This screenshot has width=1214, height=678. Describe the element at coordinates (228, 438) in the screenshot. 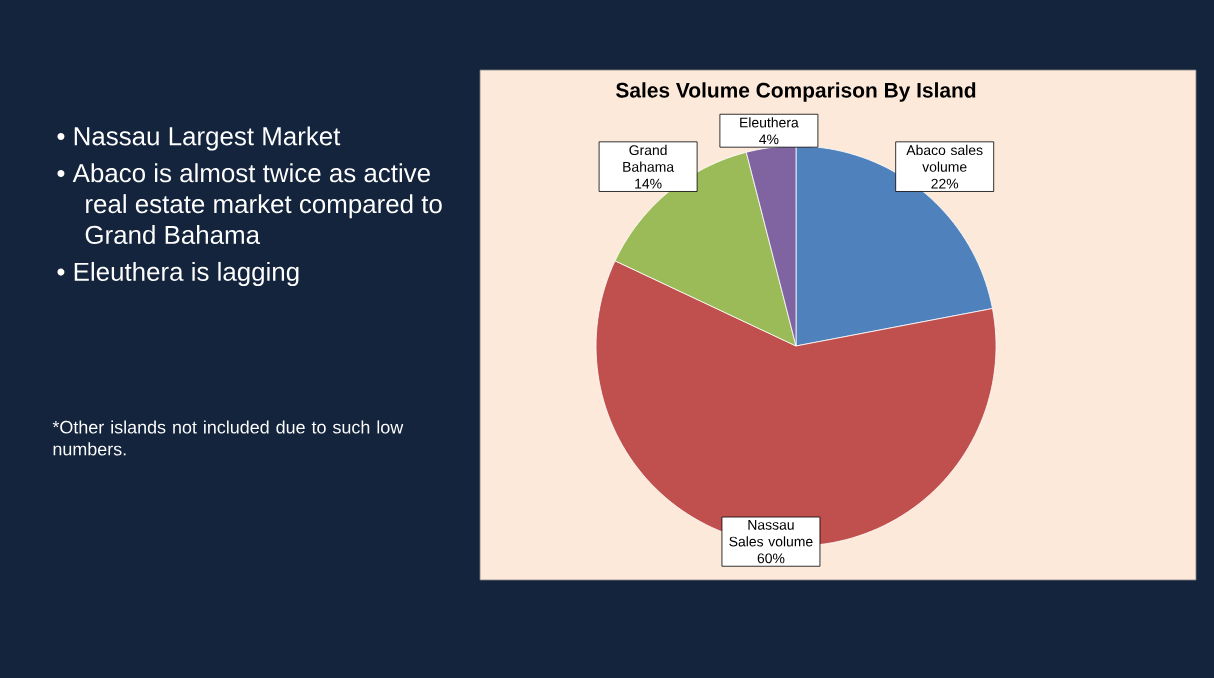

I see `text: *Other islands not included due to such low numbers.` at that location.